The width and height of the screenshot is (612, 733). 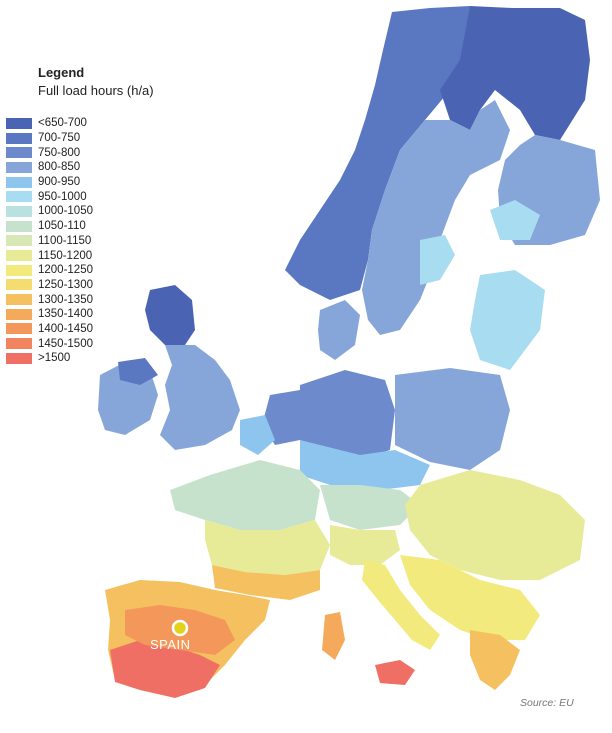 What do you see at coordinates (347, 415) in the screenshot?
I see `region-germany` at bounding box center [347, 415].